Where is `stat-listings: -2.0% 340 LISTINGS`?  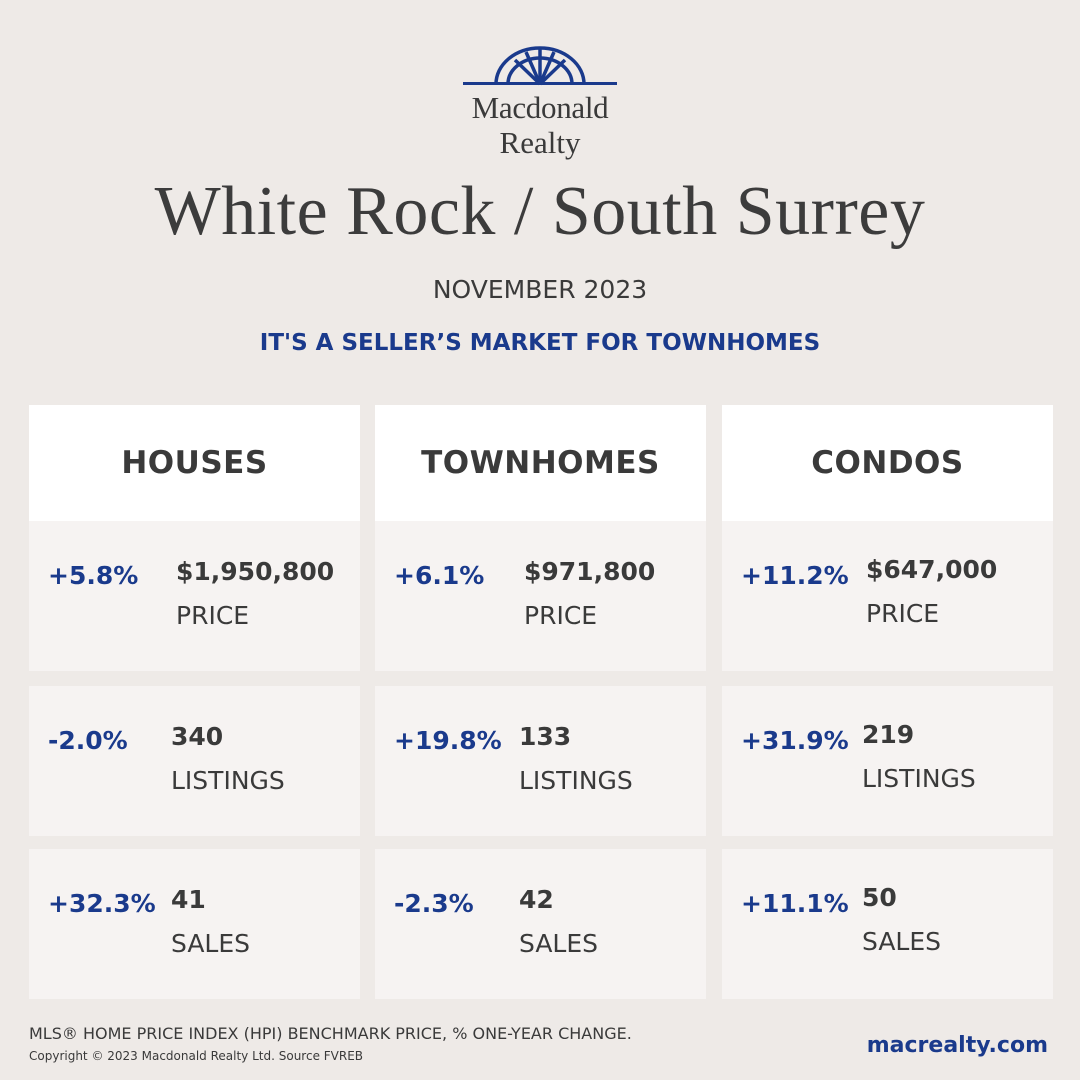
stat-listings: -2.0% 340 LISTINGS is located at coordinates (194, 761).